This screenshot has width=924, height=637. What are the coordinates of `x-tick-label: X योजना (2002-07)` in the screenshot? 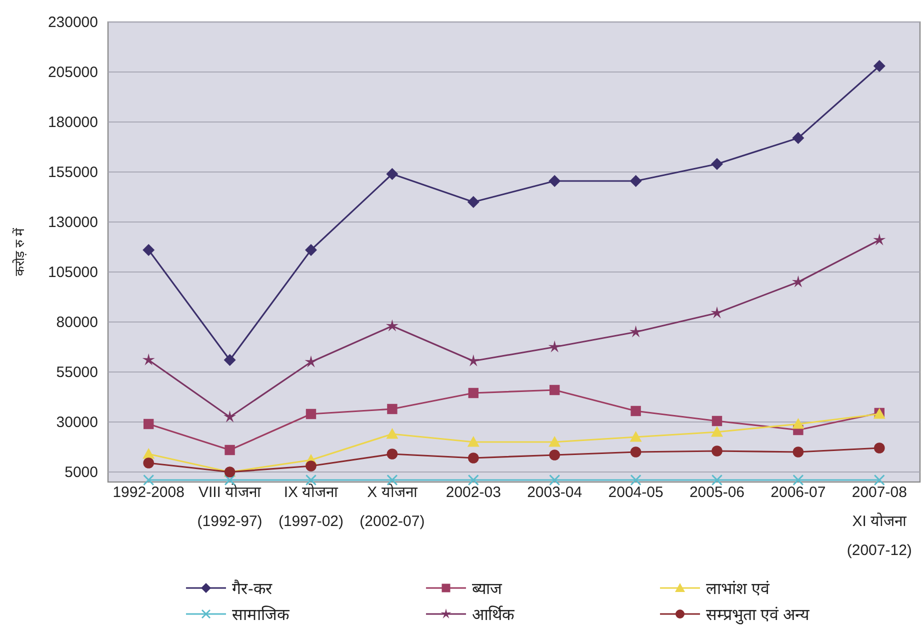 It's located at (392, 506).